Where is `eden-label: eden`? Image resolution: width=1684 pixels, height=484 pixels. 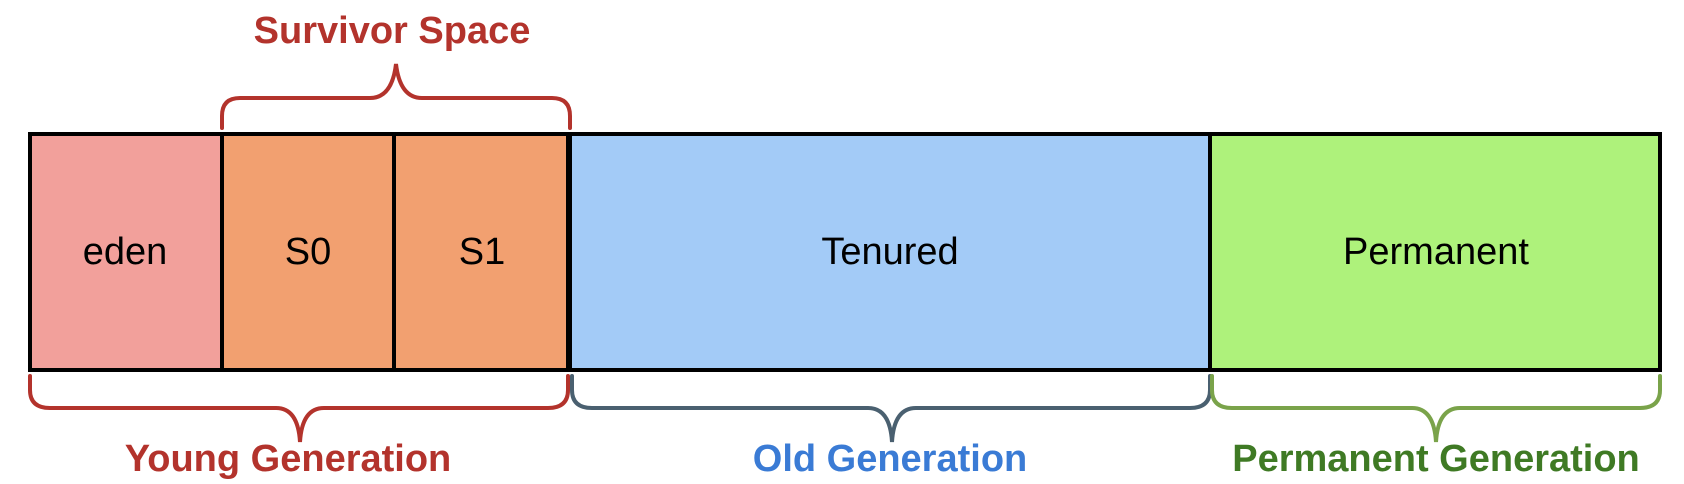 eden-label: eden is located at coordinates (125, 251).